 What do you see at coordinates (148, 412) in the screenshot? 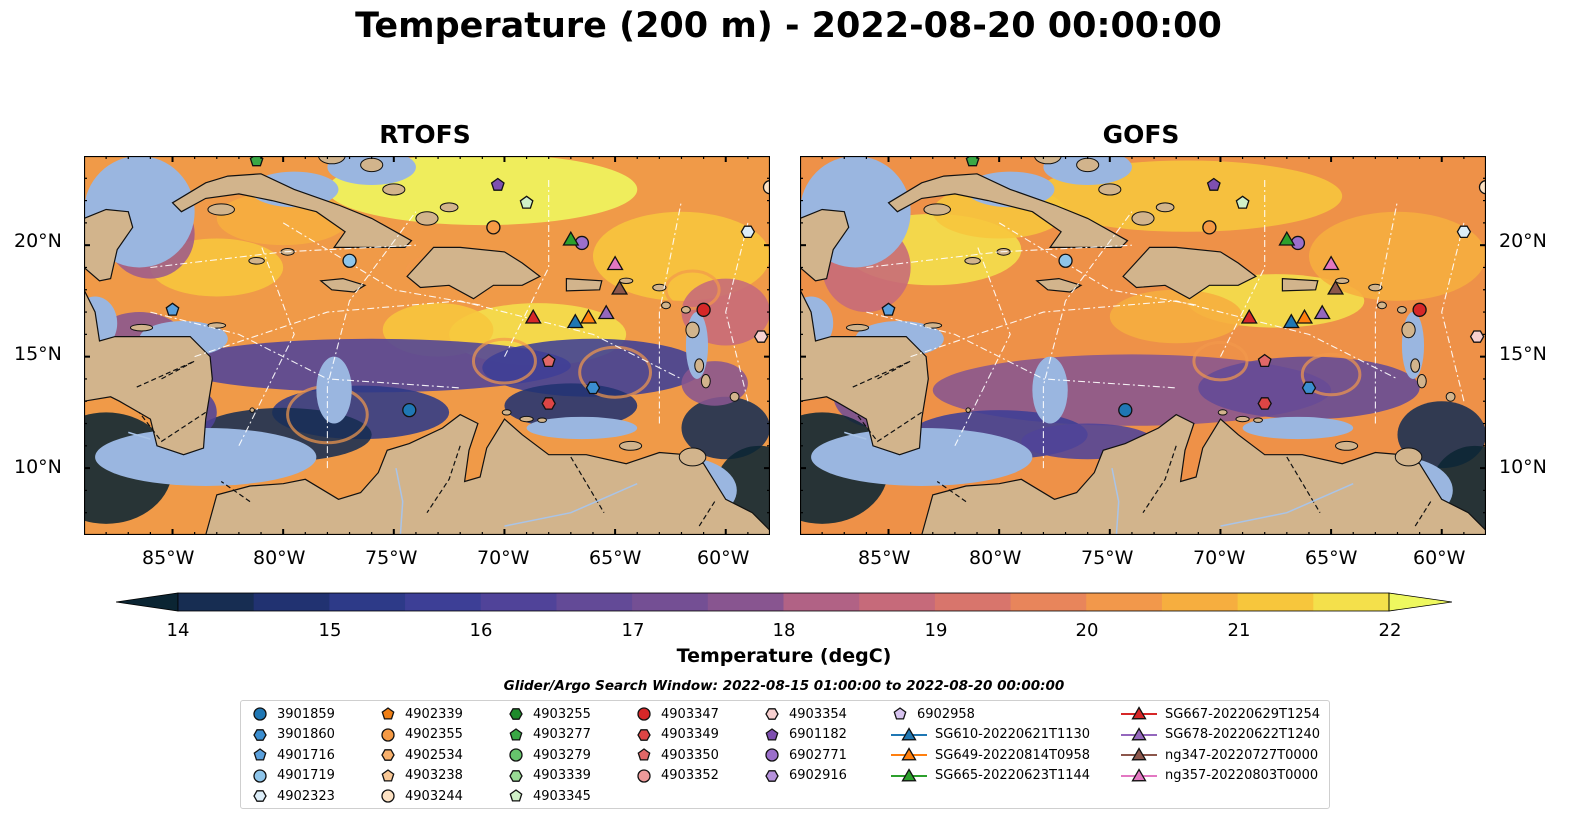
I see `land-central-america` at bounding box center [148, 412].